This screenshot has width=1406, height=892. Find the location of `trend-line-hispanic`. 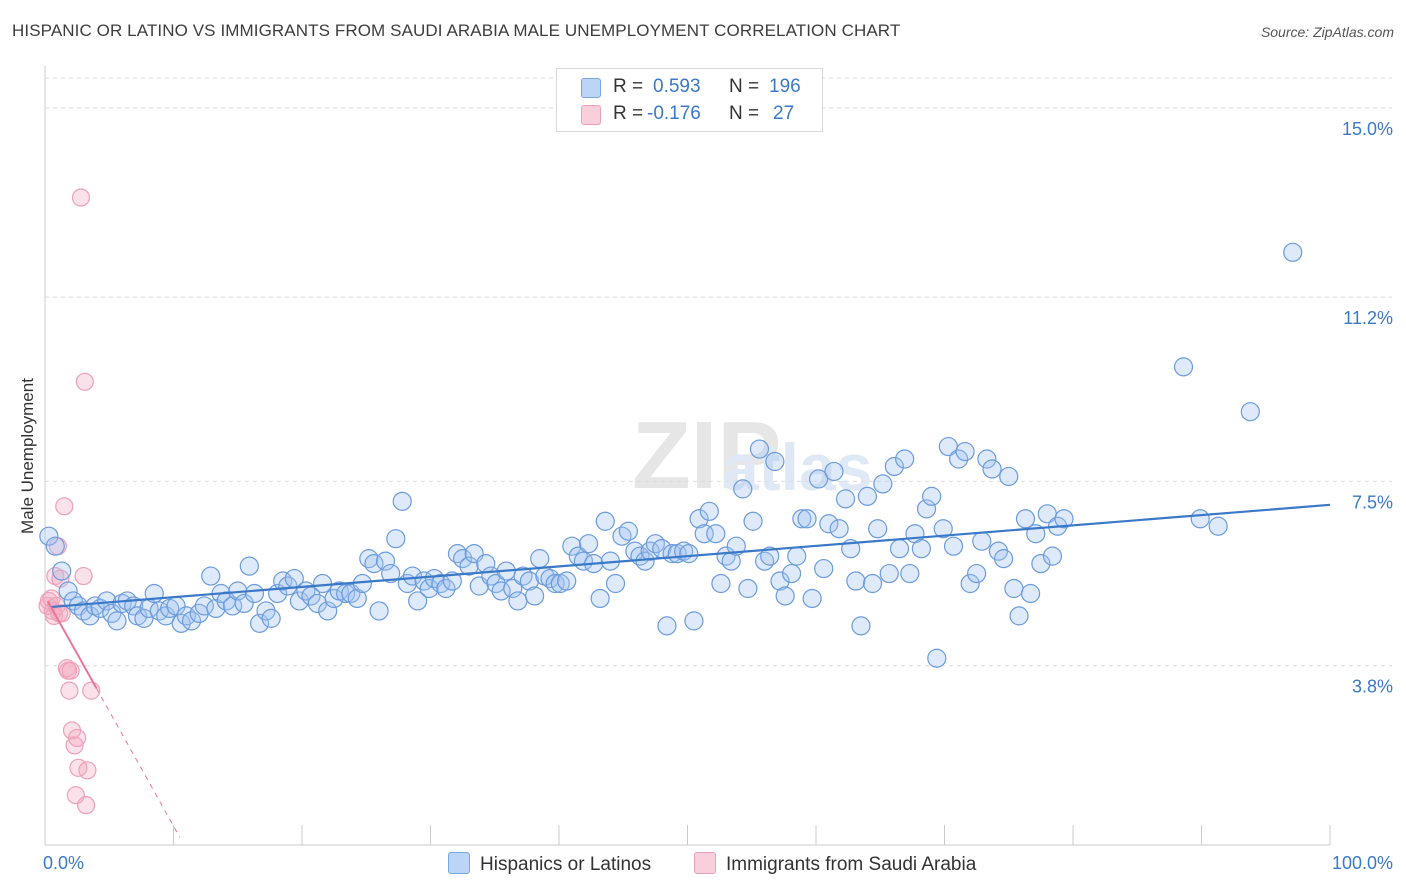

trend-line-hispanic is located at coordinates (691, 556).